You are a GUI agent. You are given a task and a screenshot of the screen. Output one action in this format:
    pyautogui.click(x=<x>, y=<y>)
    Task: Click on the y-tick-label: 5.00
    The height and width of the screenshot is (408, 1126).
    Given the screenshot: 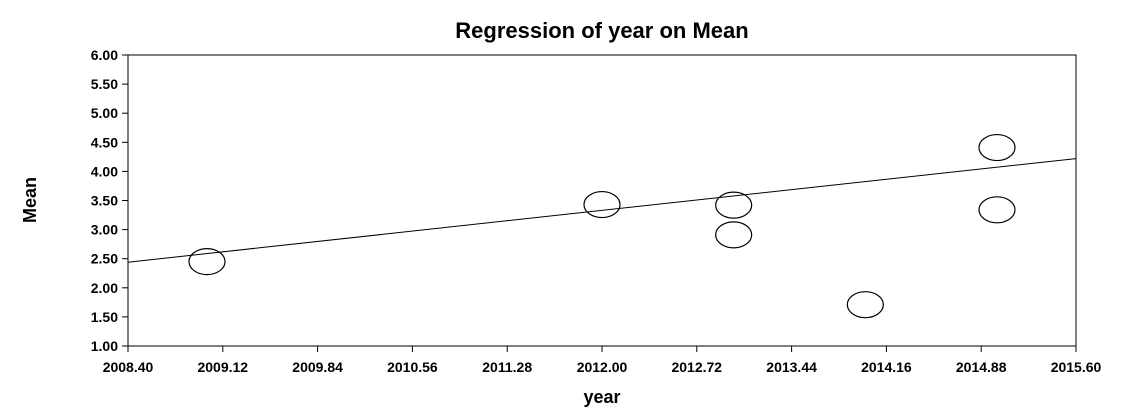 What is the action you would take?
    pyautogui.click(x=104, y=113)
    